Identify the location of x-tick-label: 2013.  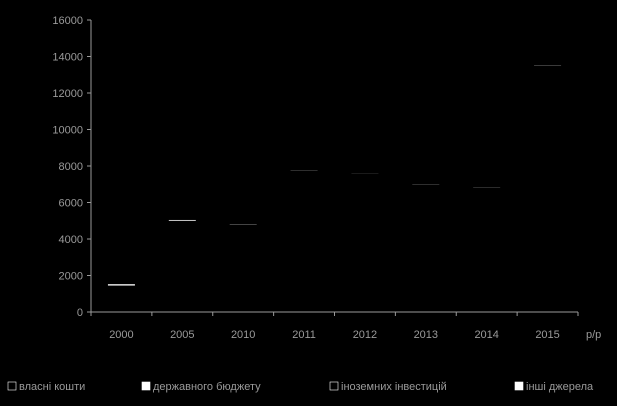
(426, 335).